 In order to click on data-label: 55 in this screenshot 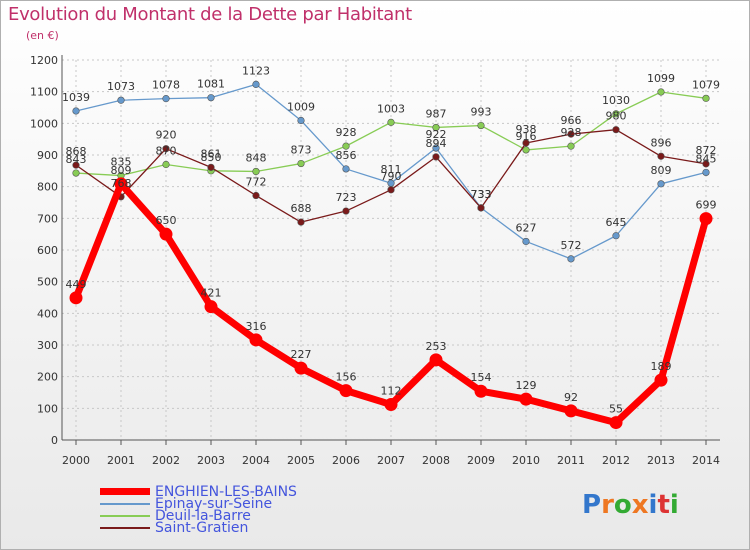, I will do `click(616, 409)`.